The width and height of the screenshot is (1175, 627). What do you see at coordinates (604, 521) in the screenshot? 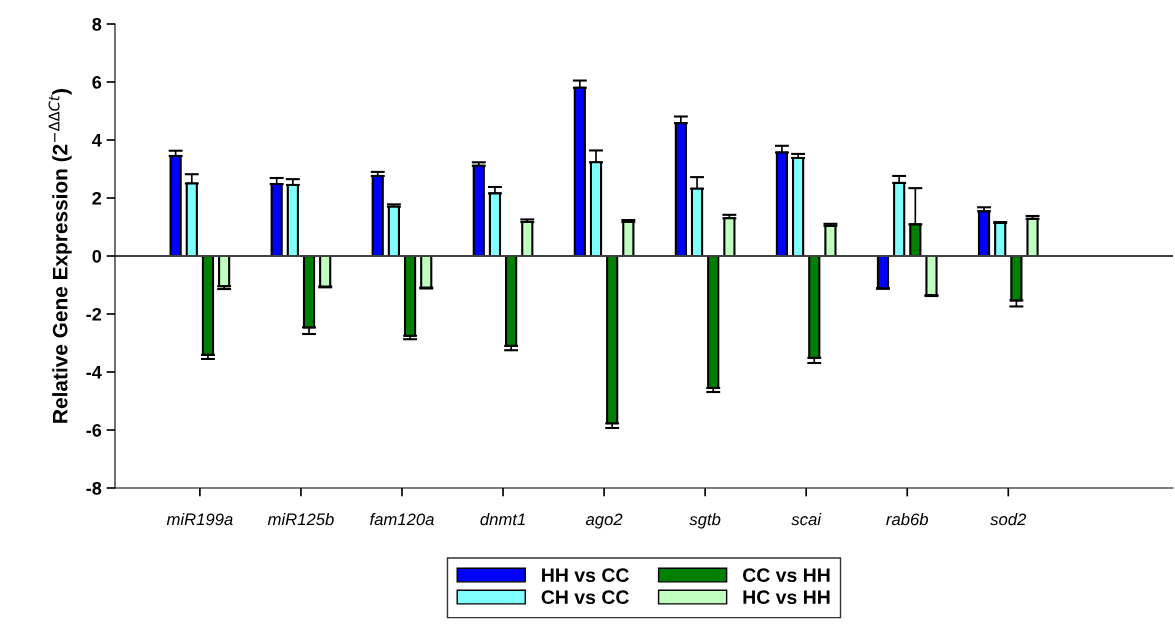
I see `x-tick-label: ago2` at bounding box center [604, 521].